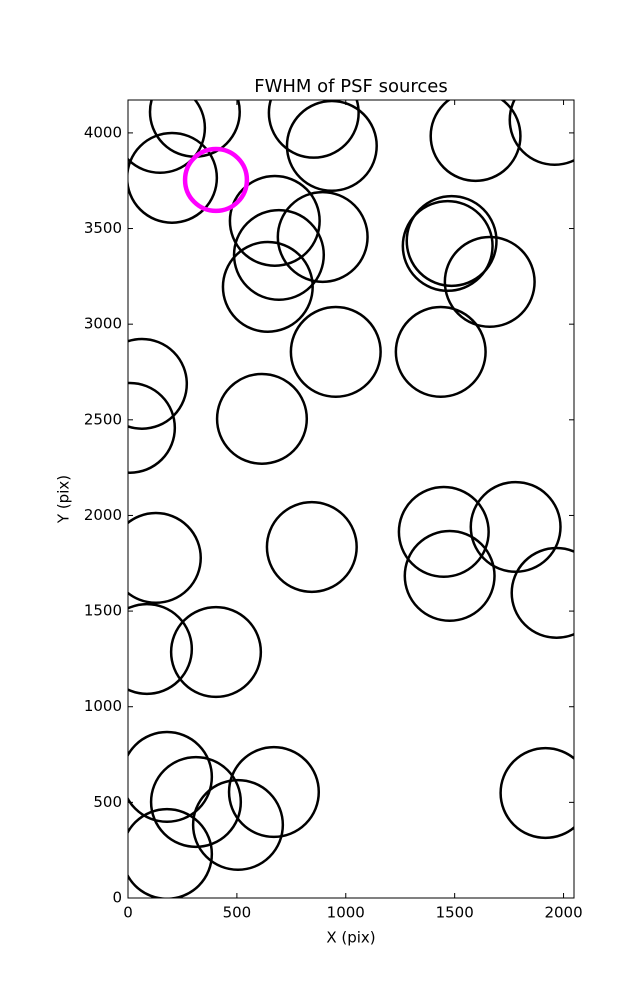 Image resolution: width=637 pixels, height=1004 pixels. What do you see at coordinates (455, 913) in the screenshot?
I see `x-tick-label: 1500` at bounding box center [455, 913].